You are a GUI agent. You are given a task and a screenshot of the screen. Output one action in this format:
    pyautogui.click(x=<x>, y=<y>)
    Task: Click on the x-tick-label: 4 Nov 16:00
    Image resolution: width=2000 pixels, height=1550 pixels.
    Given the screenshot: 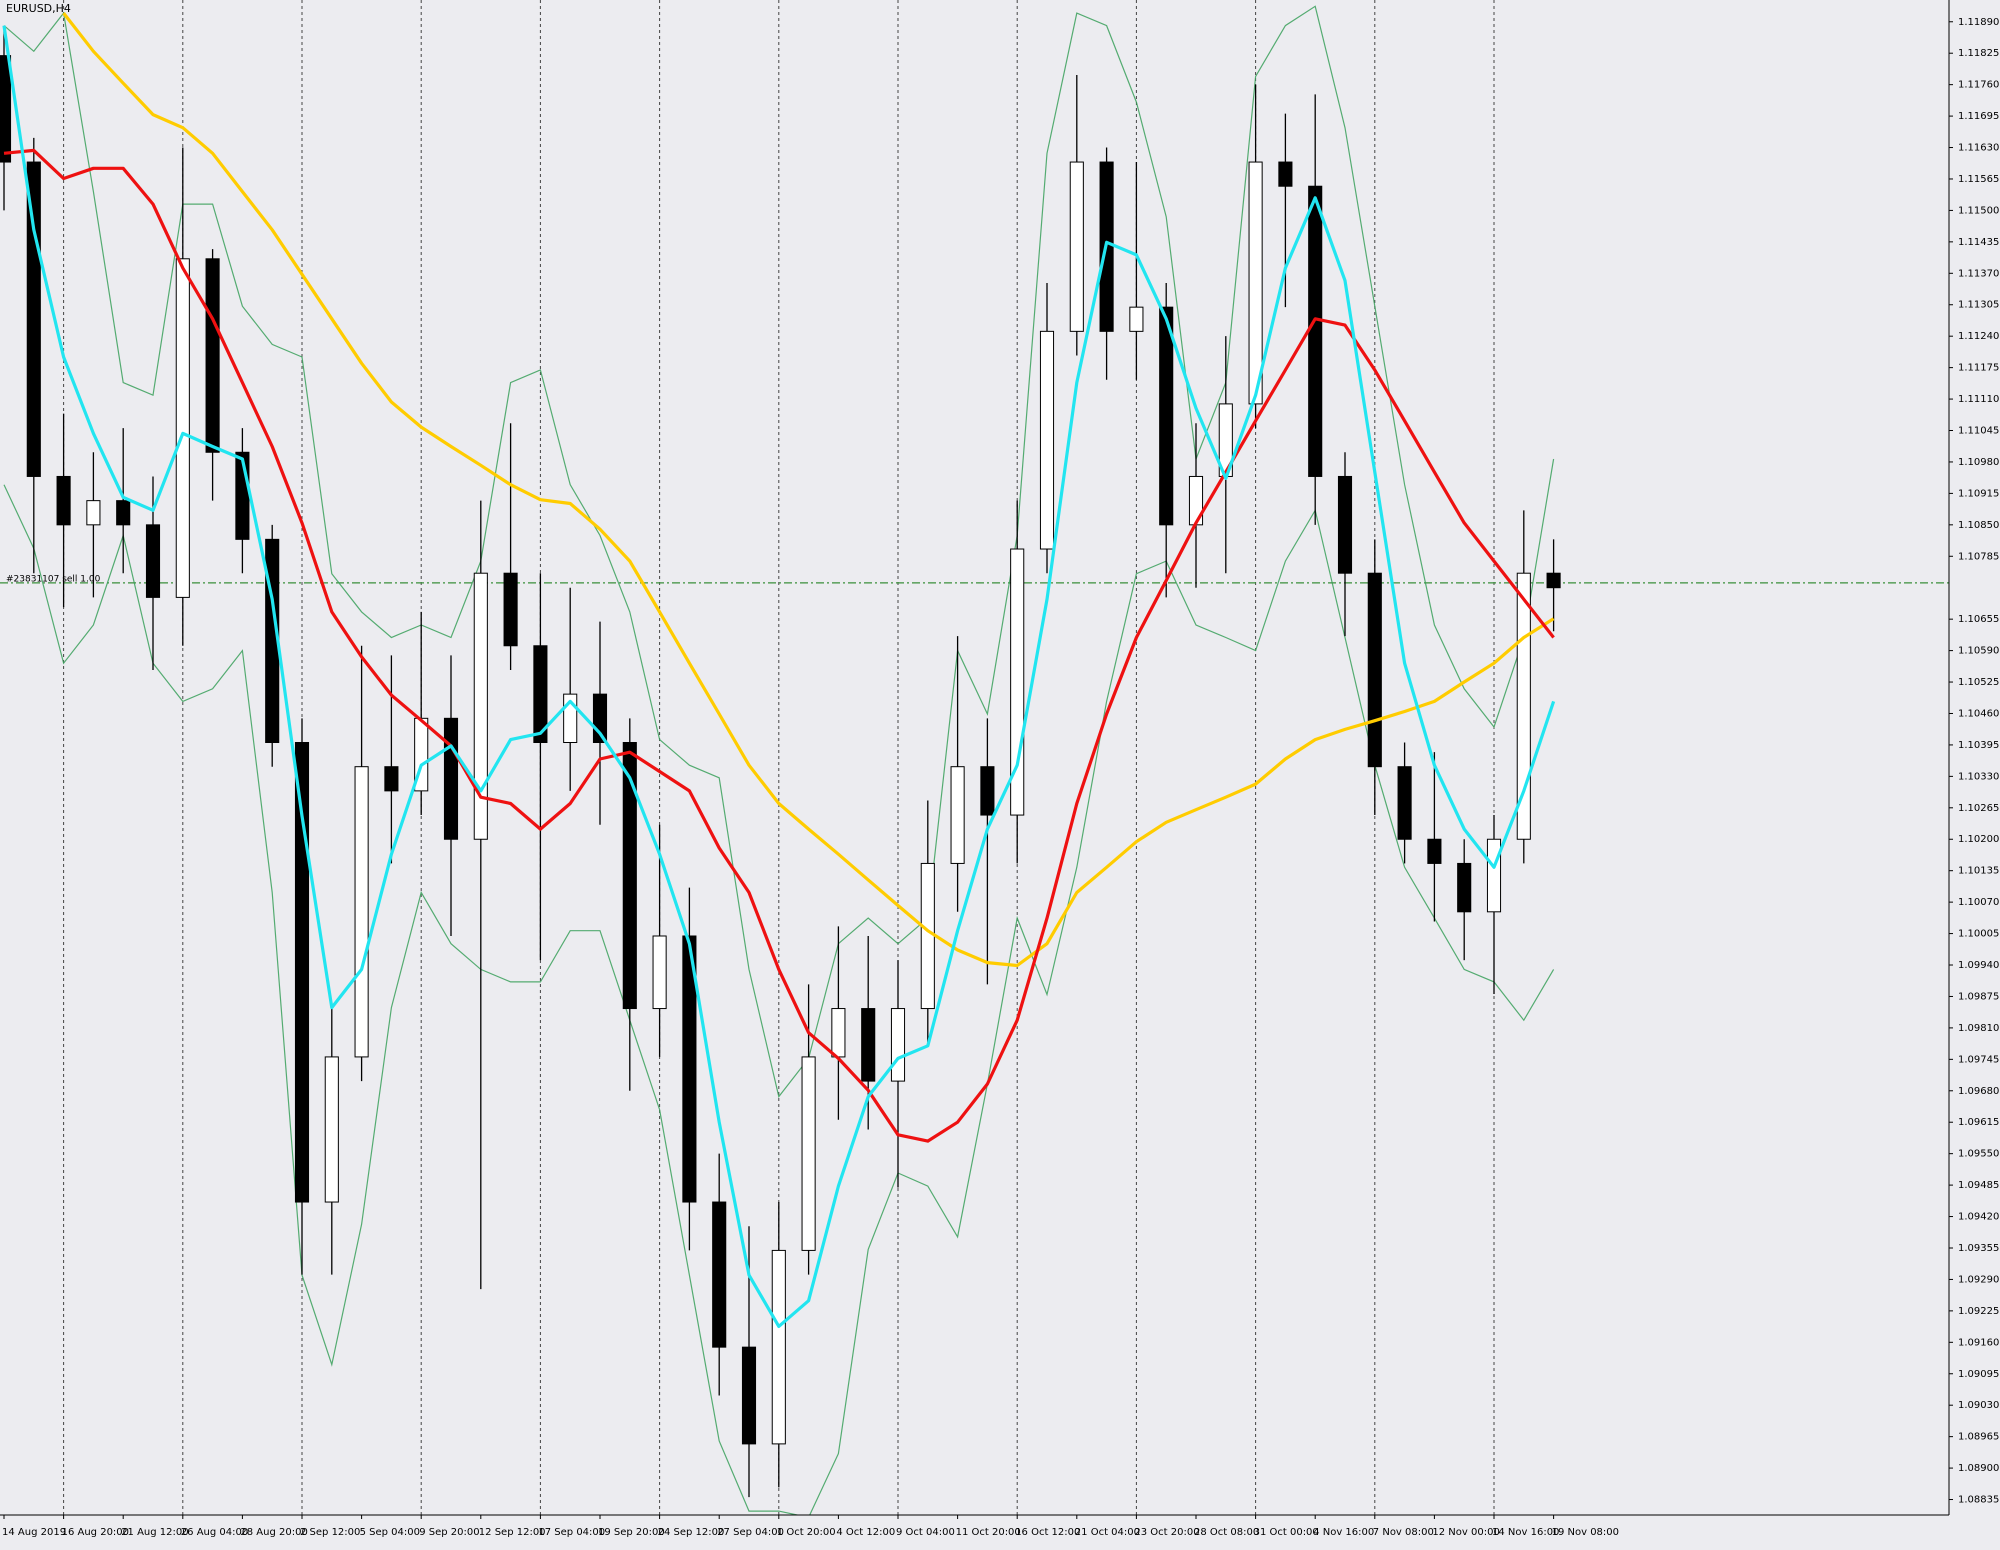 What is the action you would take?
    pyautogui.click(x=1343, y=1532)
    